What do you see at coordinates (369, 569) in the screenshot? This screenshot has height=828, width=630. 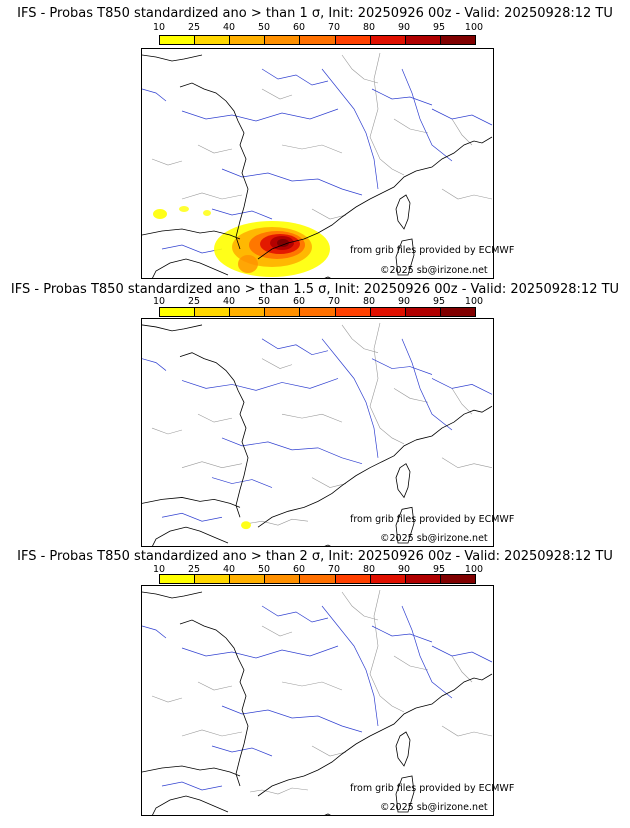 I see `colorbar-tick: 80` at bounding box center [369, 569].